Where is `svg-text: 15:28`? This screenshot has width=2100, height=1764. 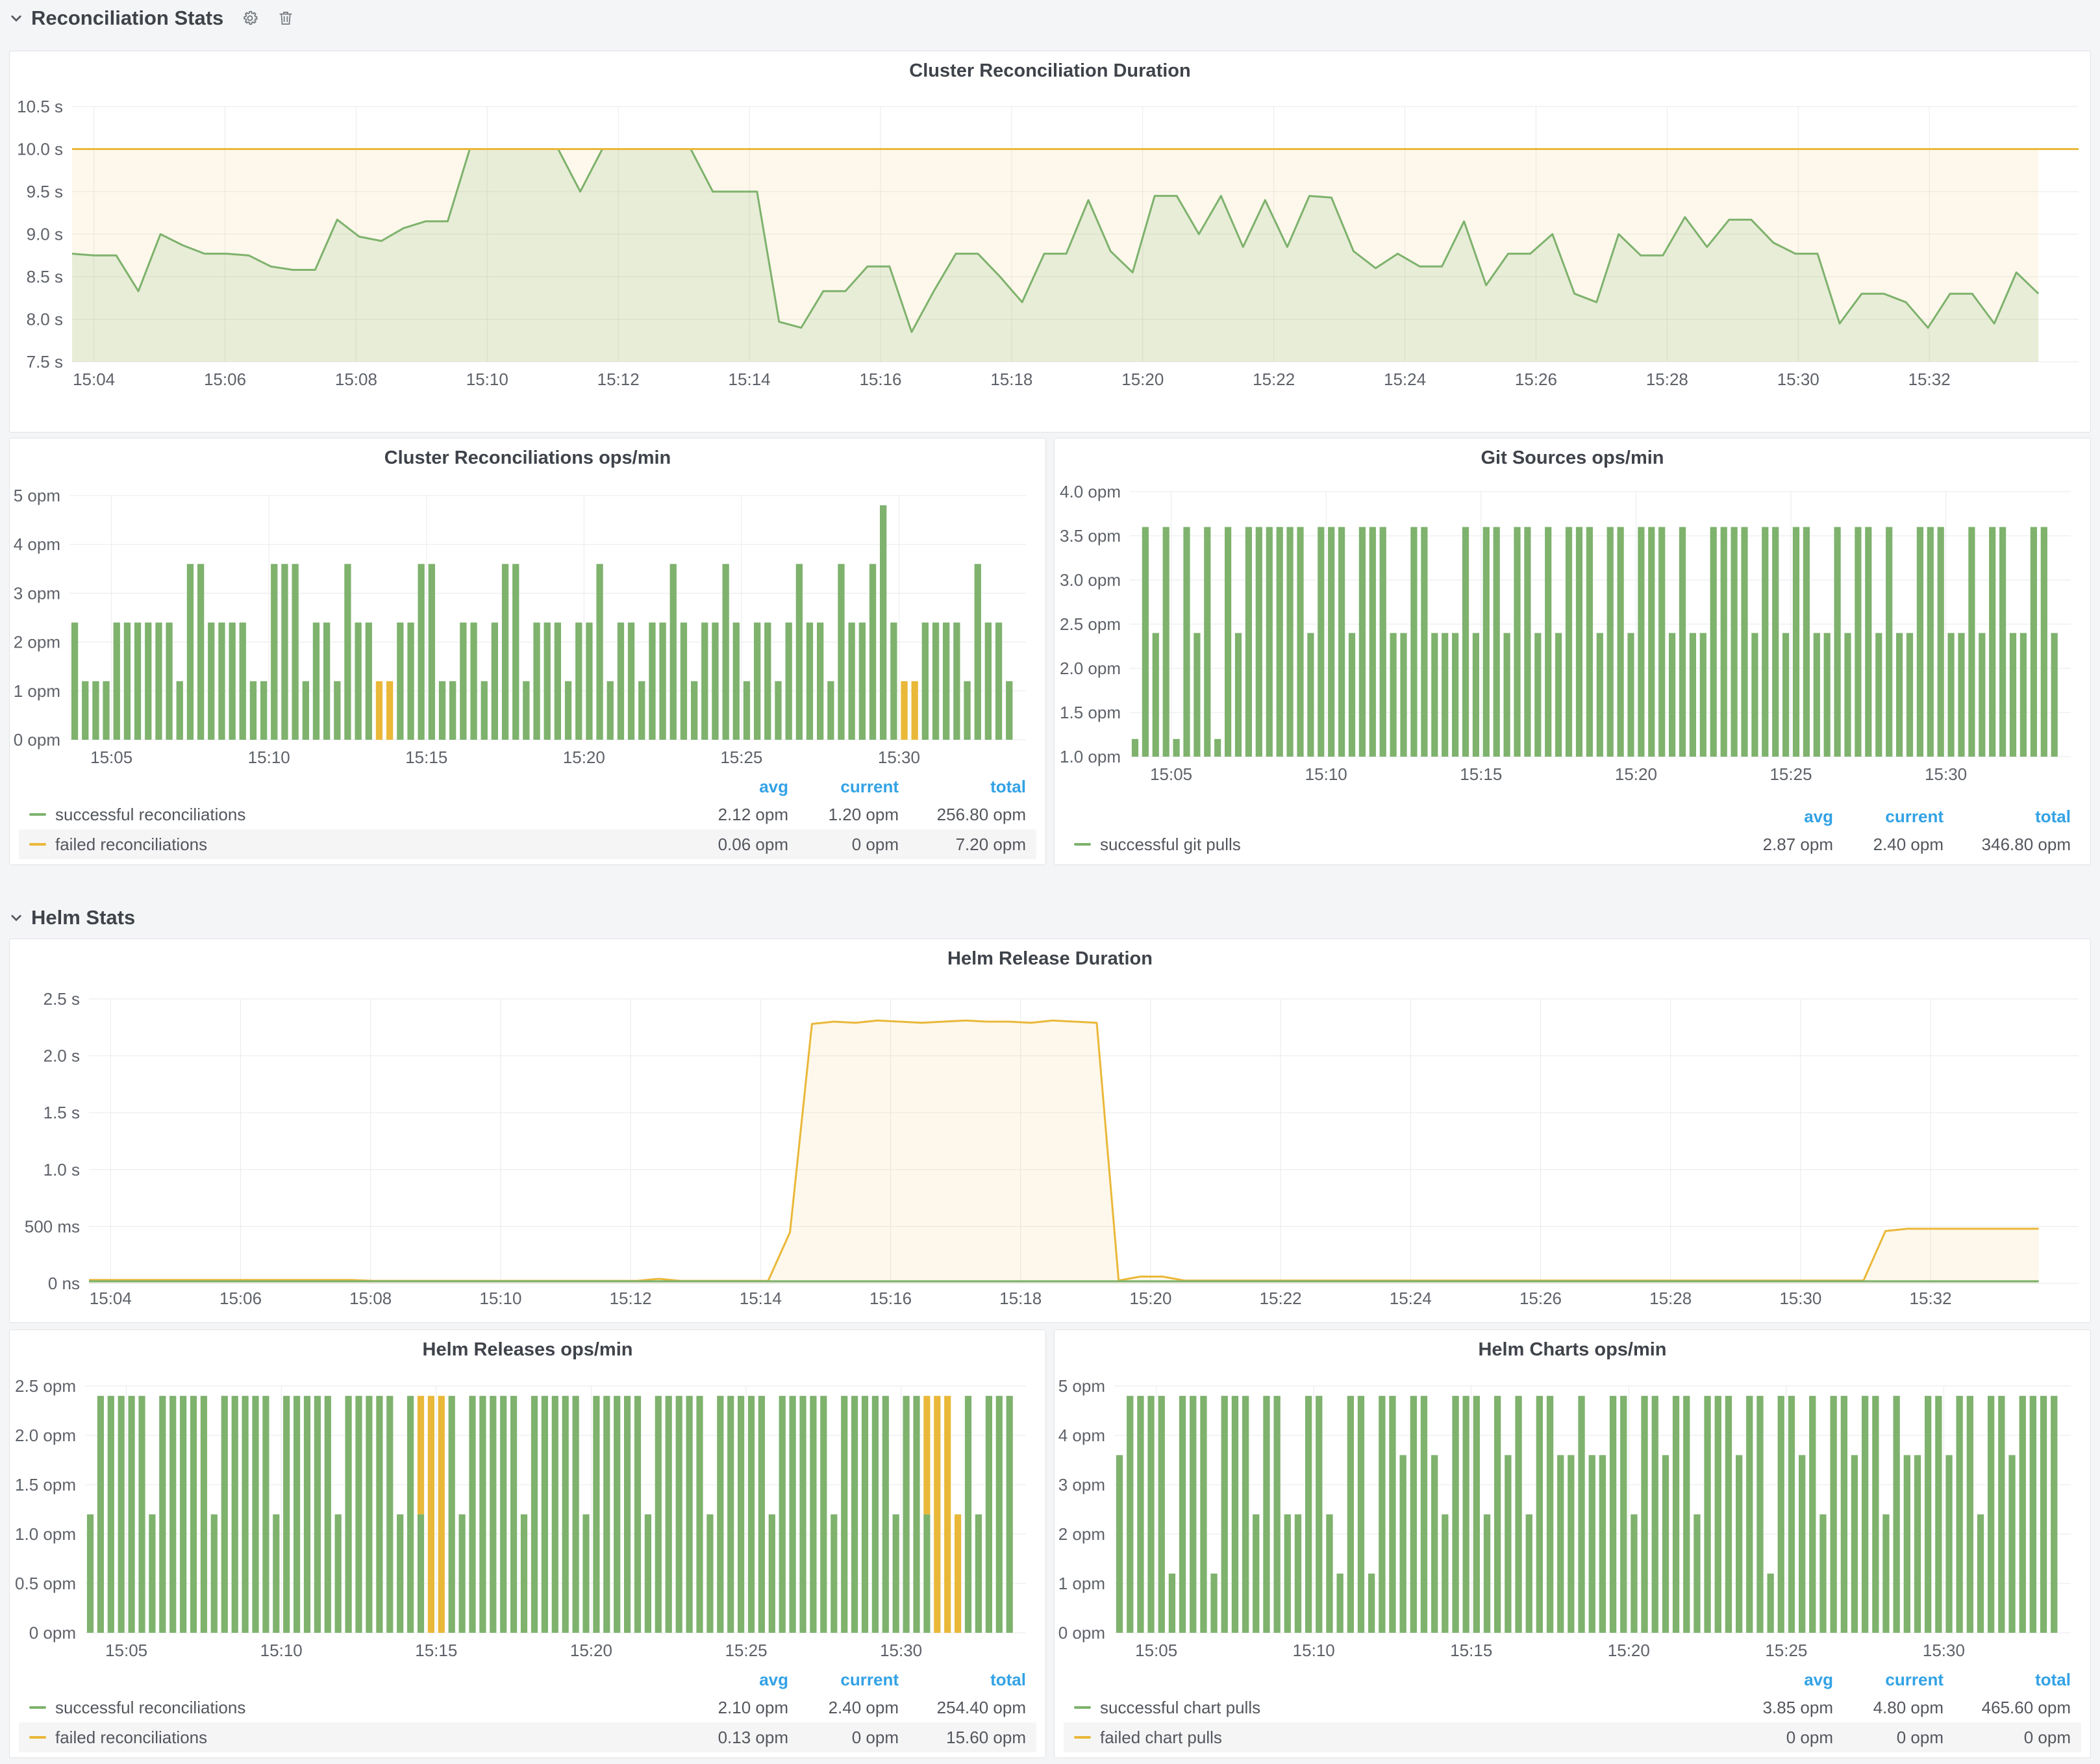 svg-text: 15:28 is located at coordinates (1670, 1298).